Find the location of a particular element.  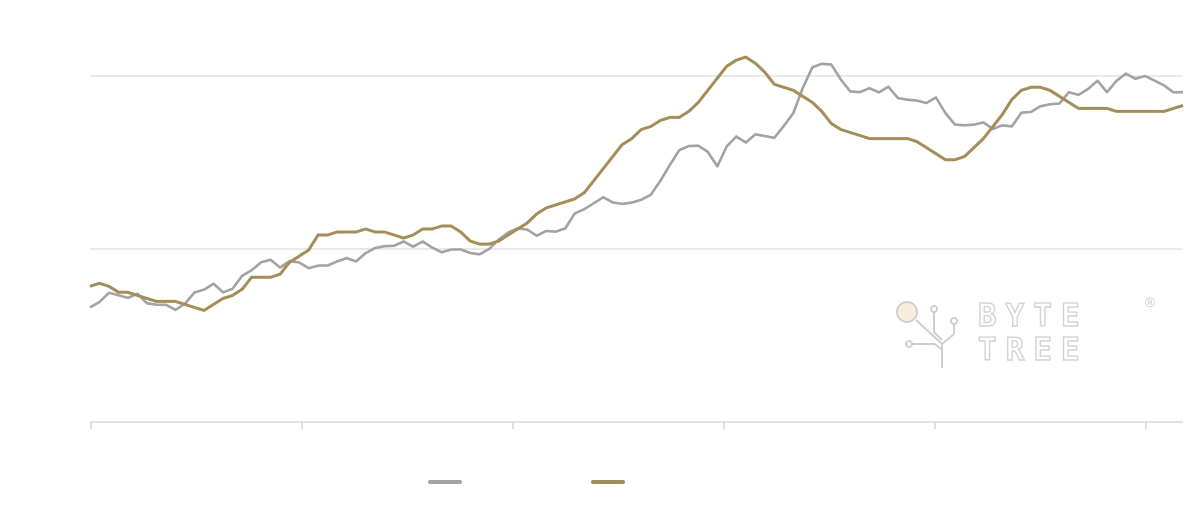

x-axis is located at coordinates (636, 425).